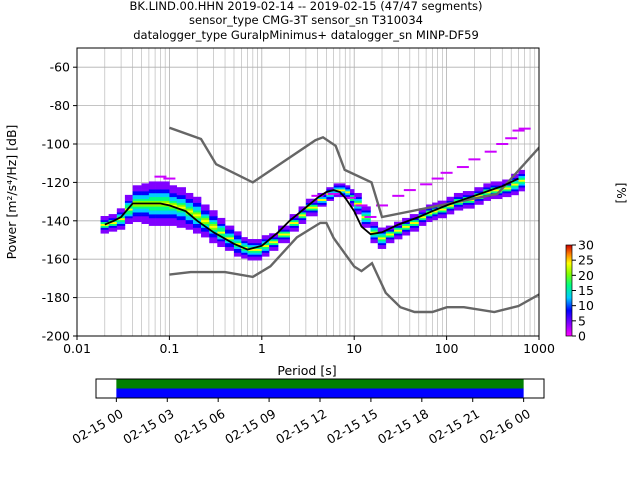  What do you see at coordinates (60, 67) in the screenshot?
I see `y-tick-label: -60` at bounding box center [60, 67].